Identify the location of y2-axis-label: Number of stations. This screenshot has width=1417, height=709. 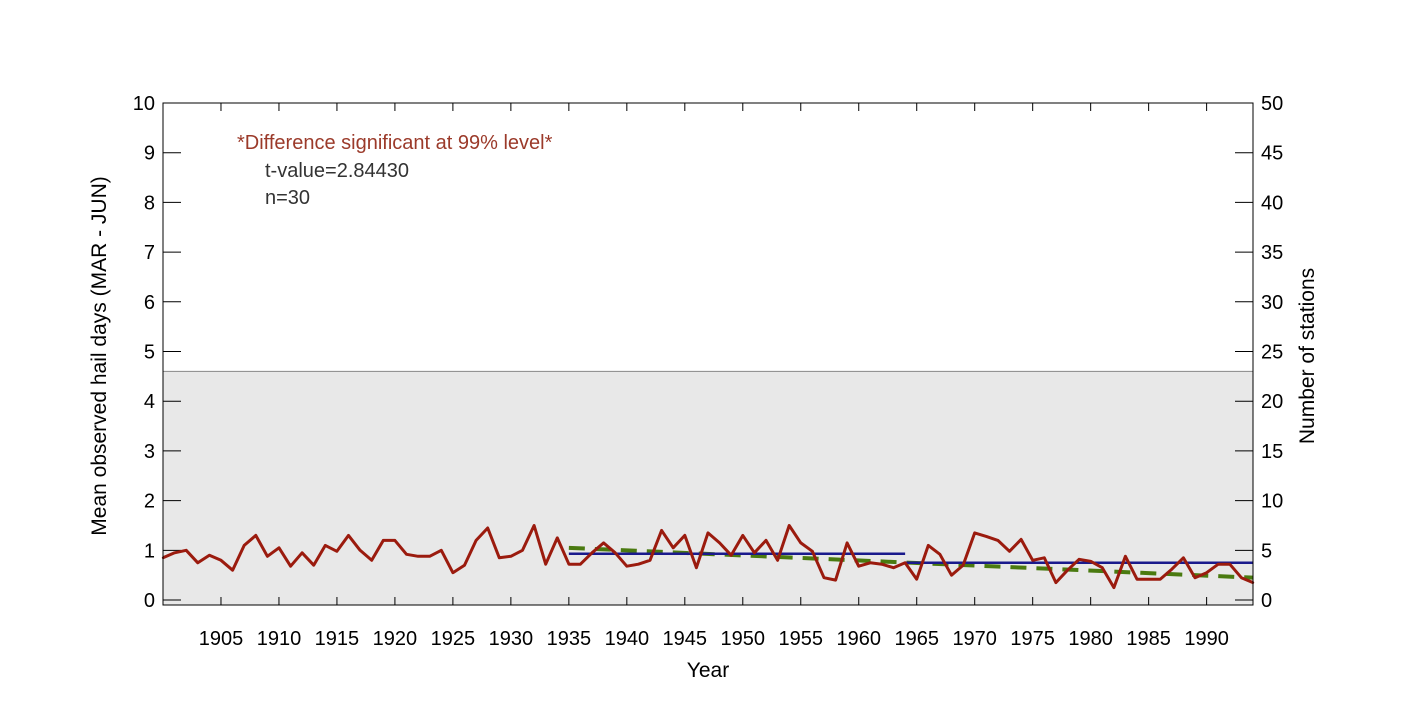
(1307, 356).